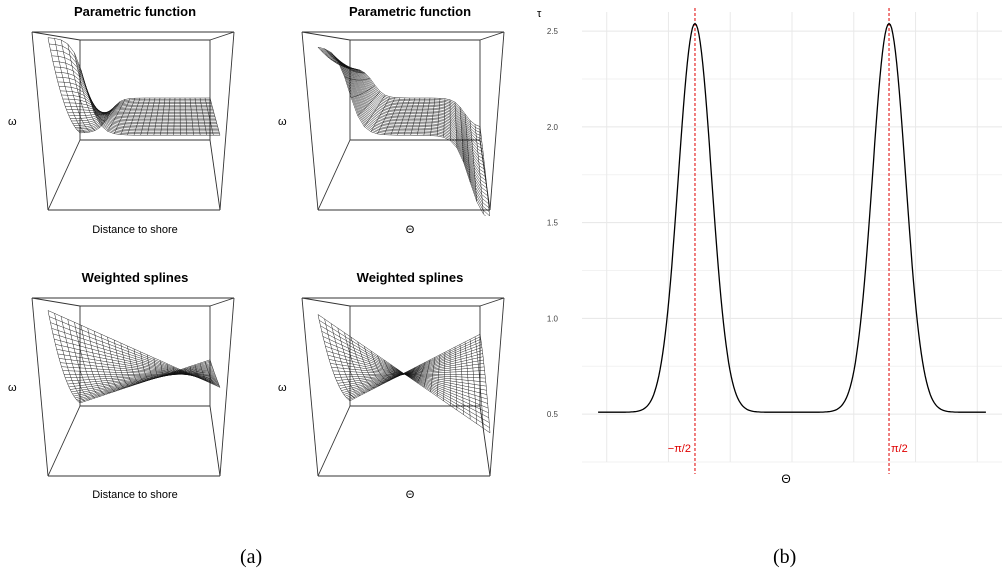 This screenshot has height=578, width=1007. I want to click on y-axis-label: τ, so click(539, 14).